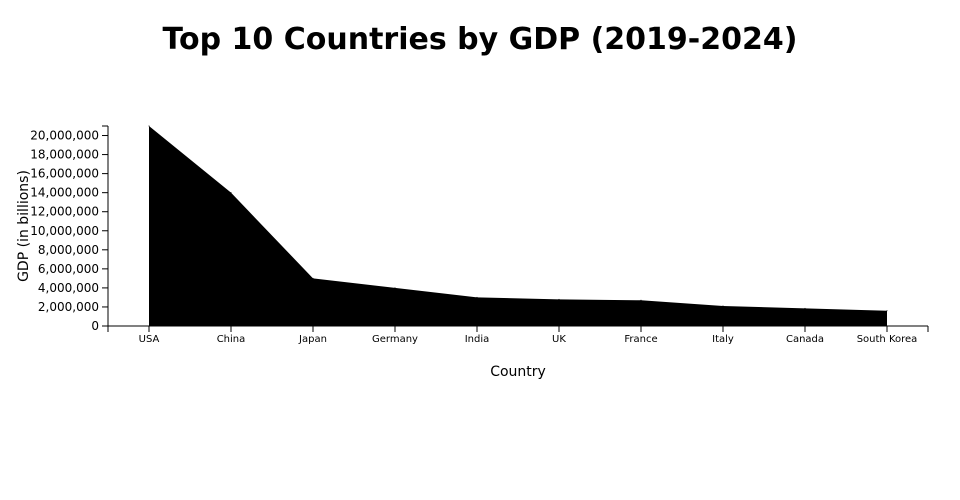 This screenshot has height=500, width=960. What do you see at coordinates (395, 339) in the screenshot?
I see `x-tick-label-germany: Germany` at bounding box center [395, 339].